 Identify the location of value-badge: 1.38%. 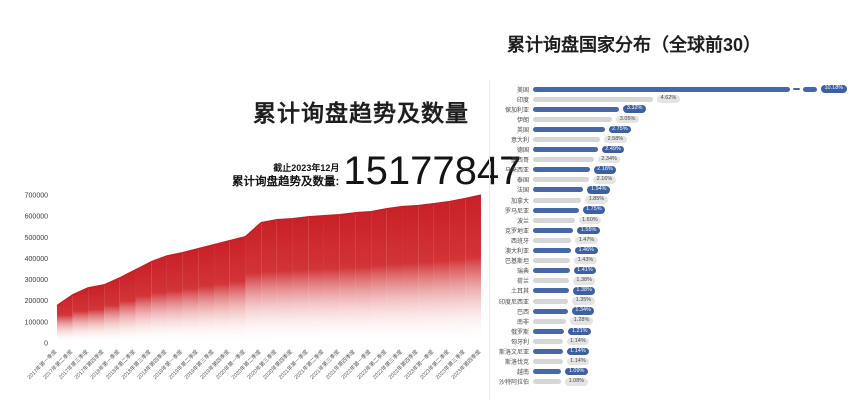
(584, 281).